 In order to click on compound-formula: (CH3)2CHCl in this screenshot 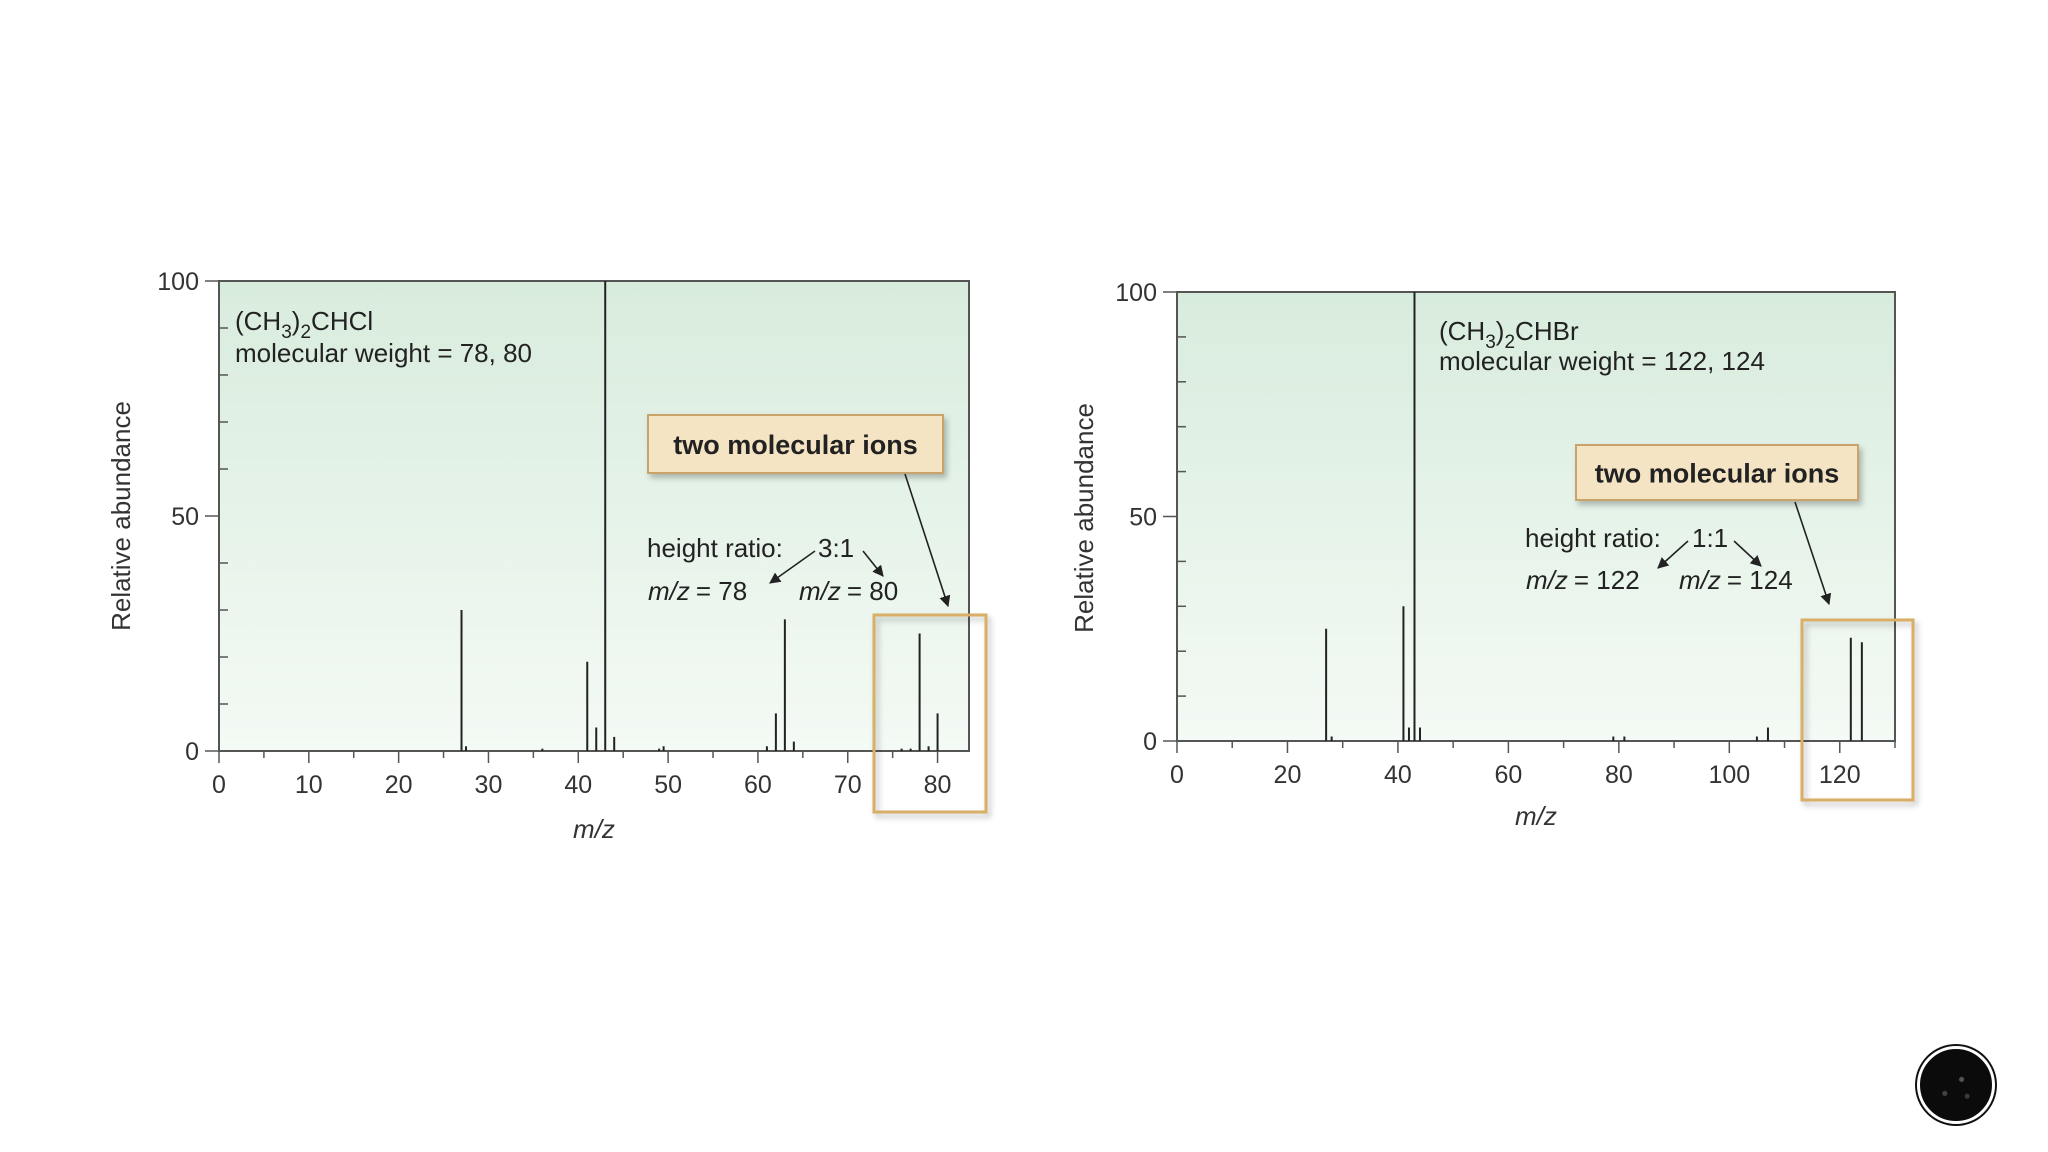, I will do `click(304, 324)`.